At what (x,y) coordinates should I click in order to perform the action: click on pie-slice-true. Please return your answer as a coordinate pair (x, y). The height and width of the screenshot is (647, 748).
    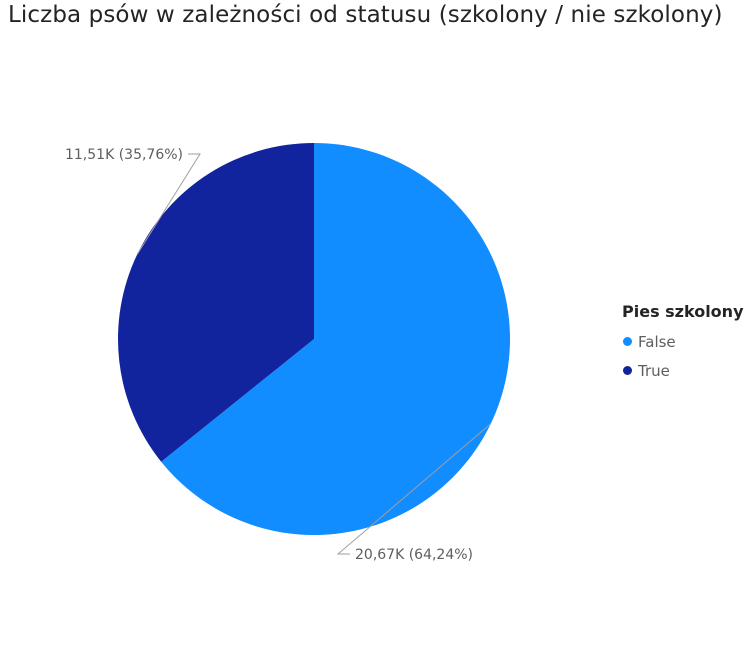
    Looking at the image, I should click on (215, 302).